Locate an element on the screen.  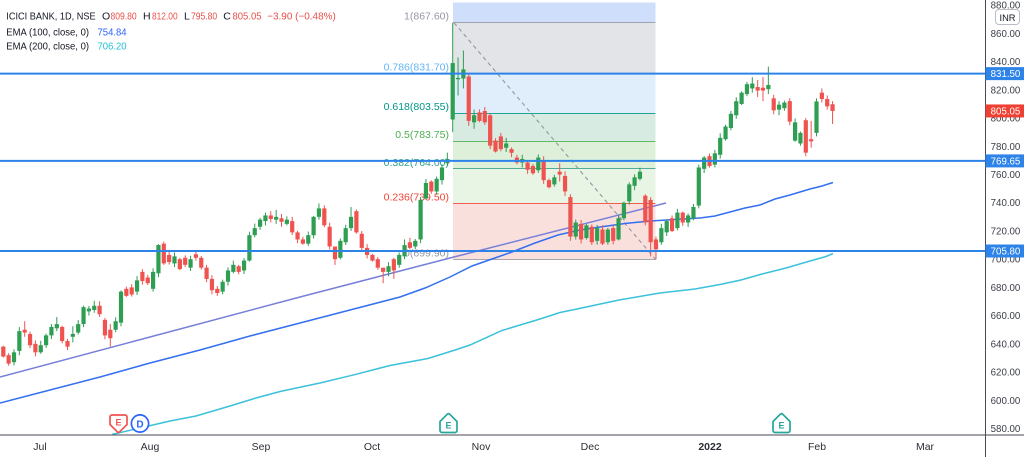
svg-text: ICICI BANK, 1D, NSE is located at coordinates (50, 17).